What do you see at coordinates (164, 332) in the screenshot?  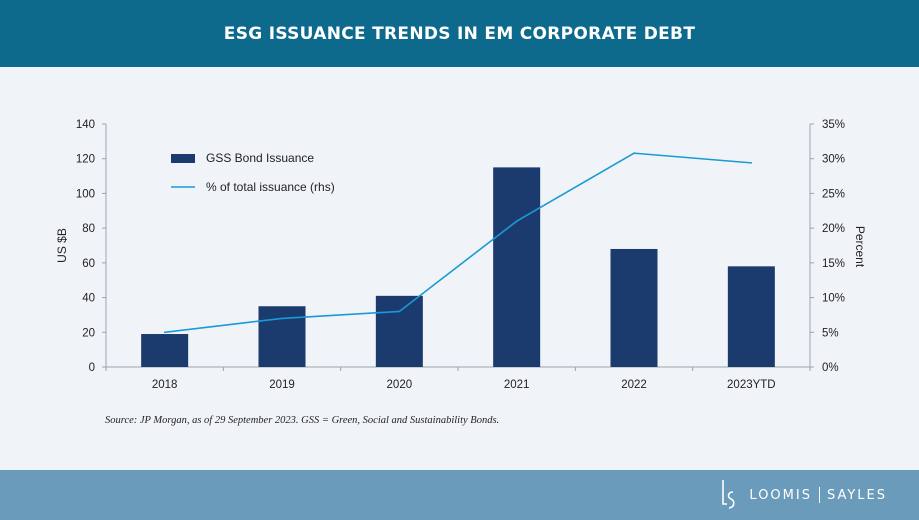 I see `percent-point-2018` at bounding box center [164, 332].